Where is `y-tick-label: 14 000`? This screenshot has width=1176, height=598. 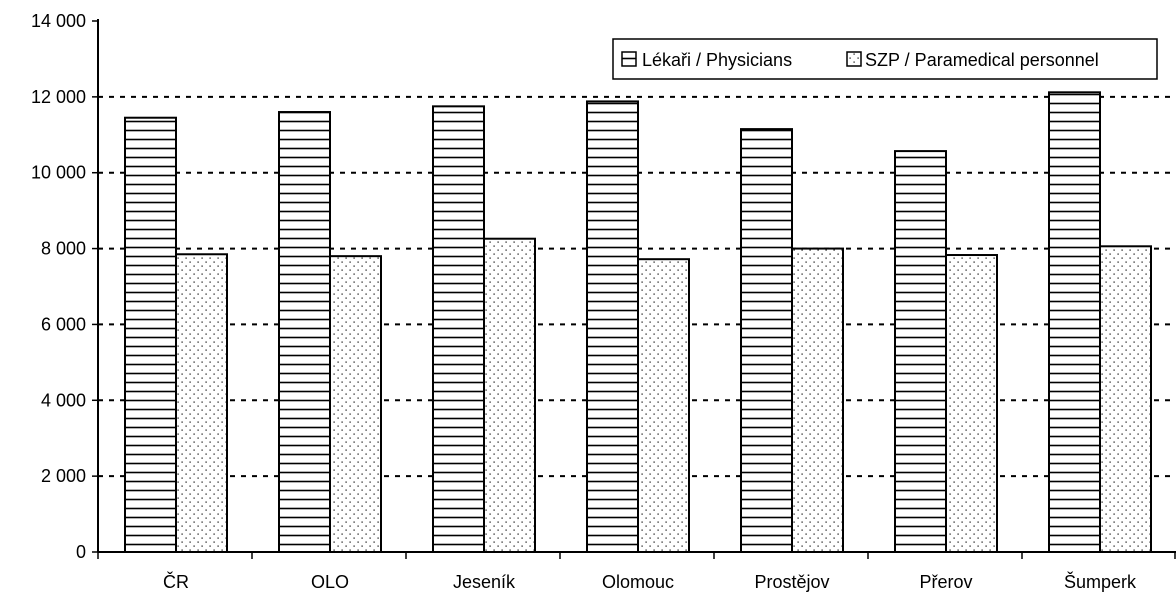
y-tick-label: 14 000 is located at coordinates (58, 21).